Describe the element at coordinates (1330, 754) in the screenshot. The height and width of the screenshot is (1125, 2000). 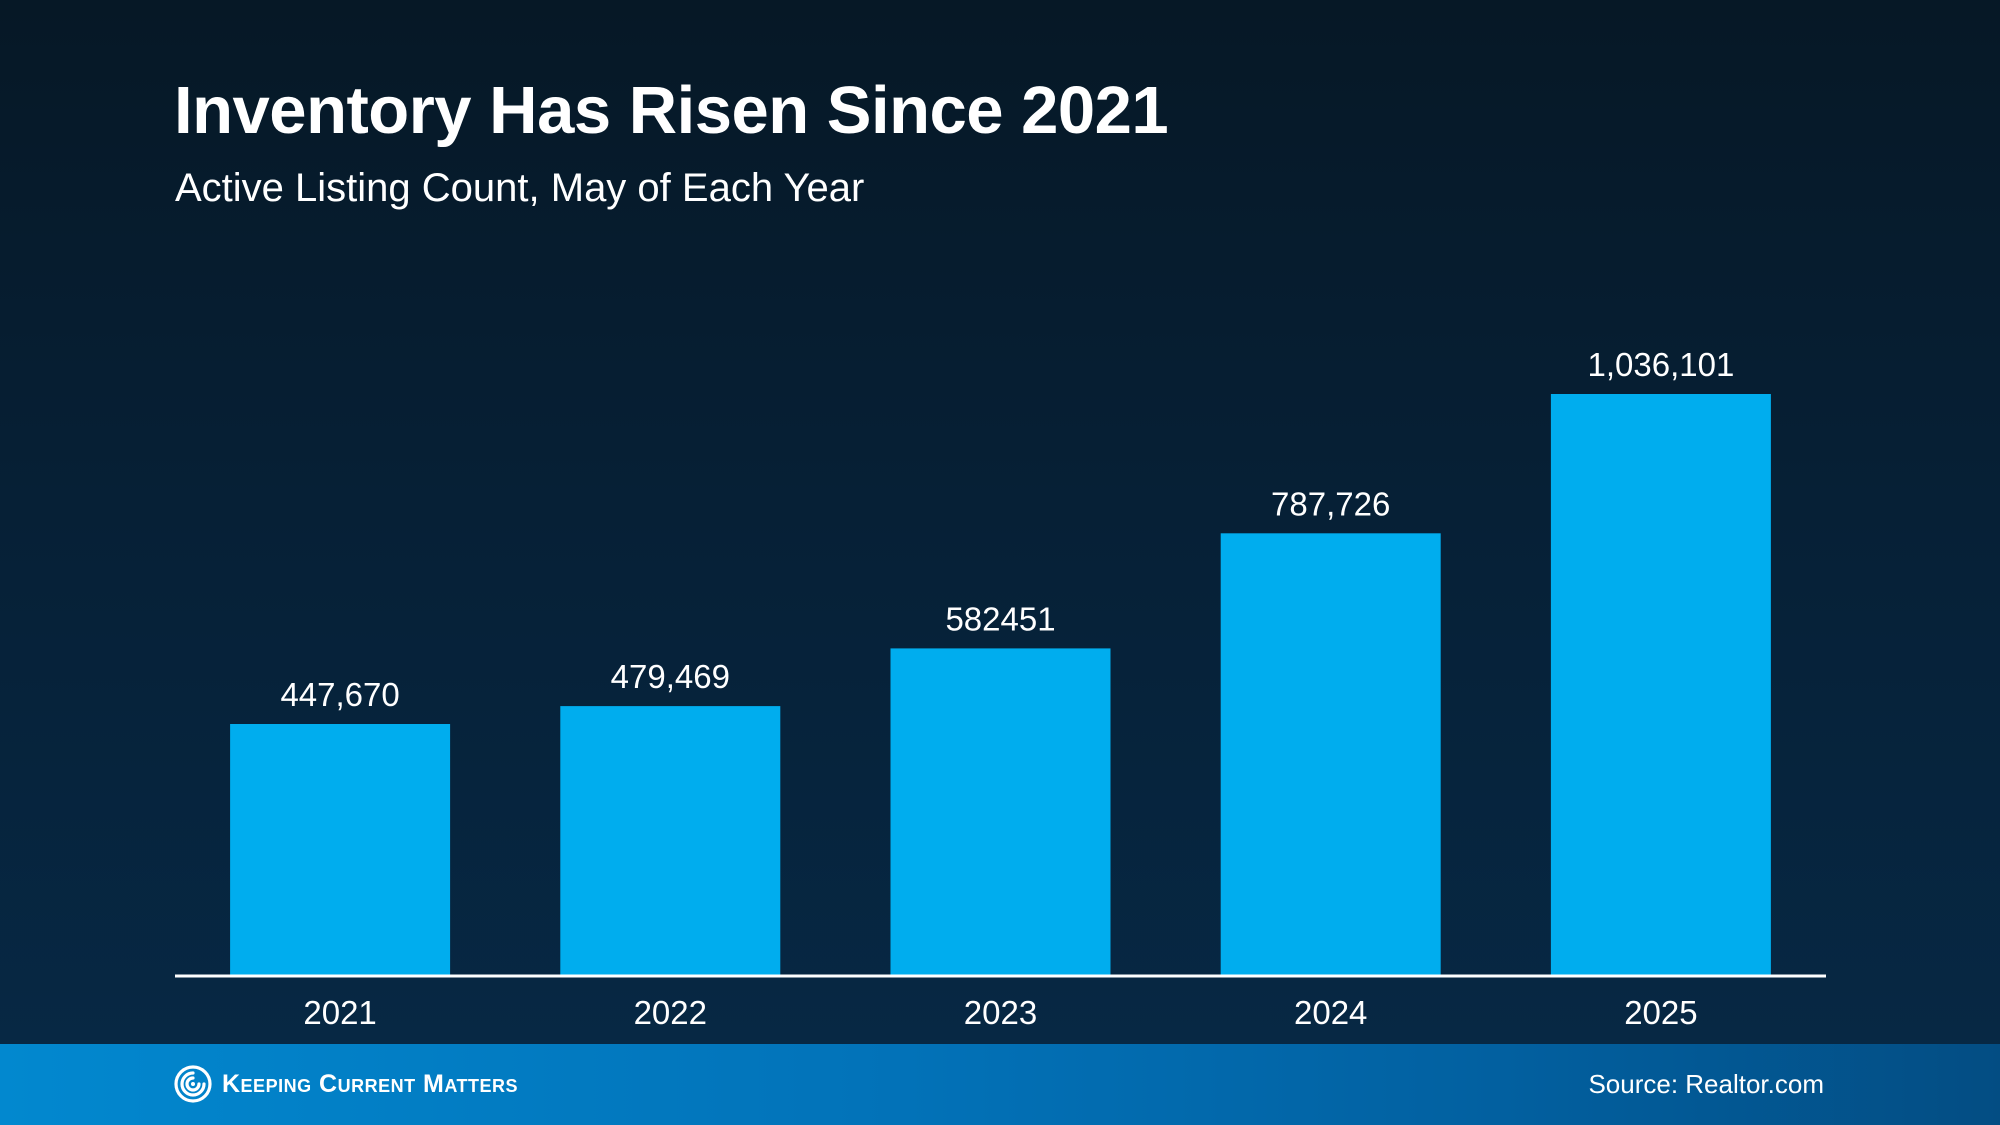
I see `bar-2024` at that location.